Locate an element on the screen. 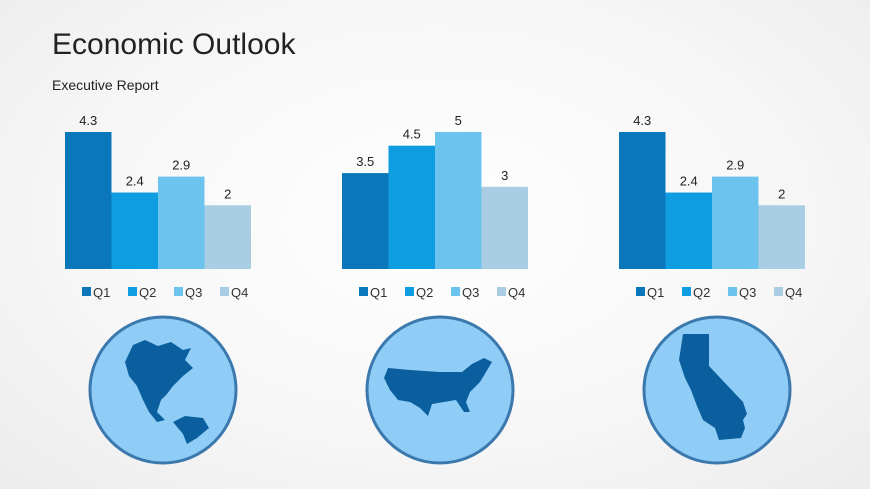 The image size is (870, 489). bar-chart-2: 3.5 4.5 5 3 Q1 Q2 Q3 Q4 is located at coordinates (435, 206).